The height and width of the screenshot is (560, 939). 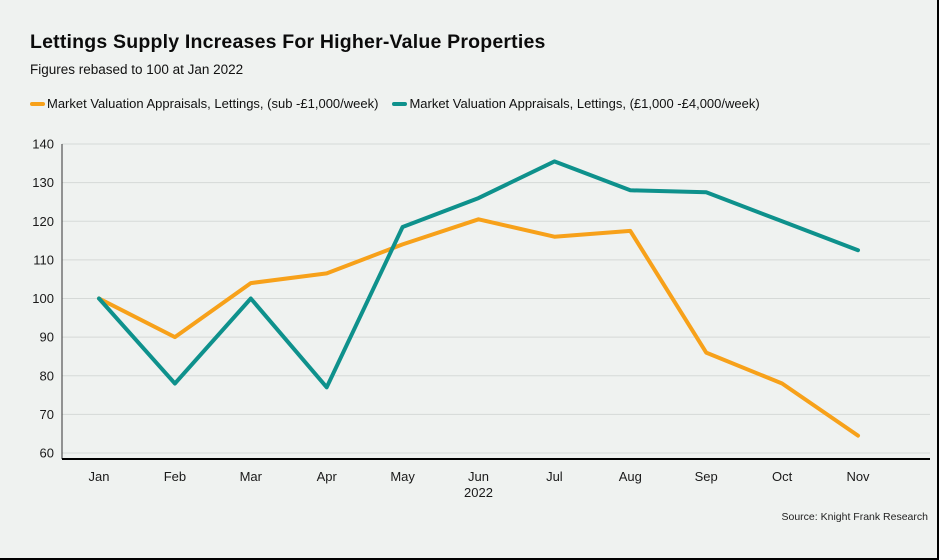 I want to click on chart-subtitle: Figures rebased to 100 at Jan 2022, so click(x=137, y=69).